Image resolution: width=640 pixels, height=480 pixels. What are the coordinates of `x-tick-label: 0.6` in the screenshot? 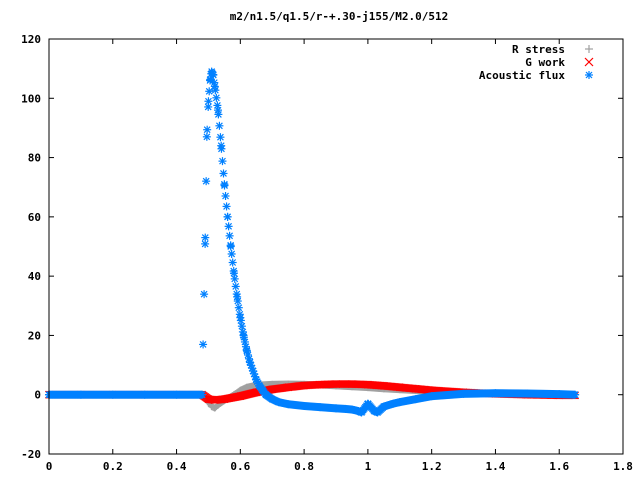 It's located at (240, 466).